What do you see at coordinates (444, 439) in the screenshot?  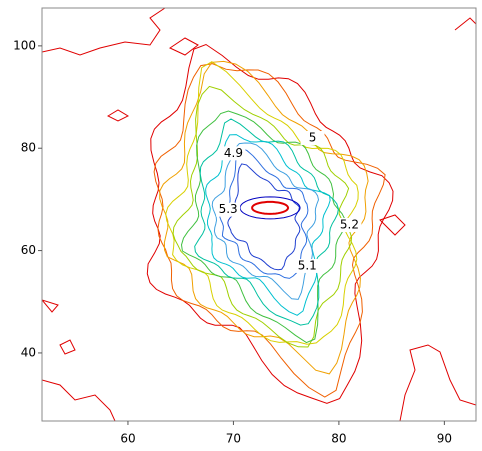 I see `x-tick-label: 90` at bounding box center [444, 439].